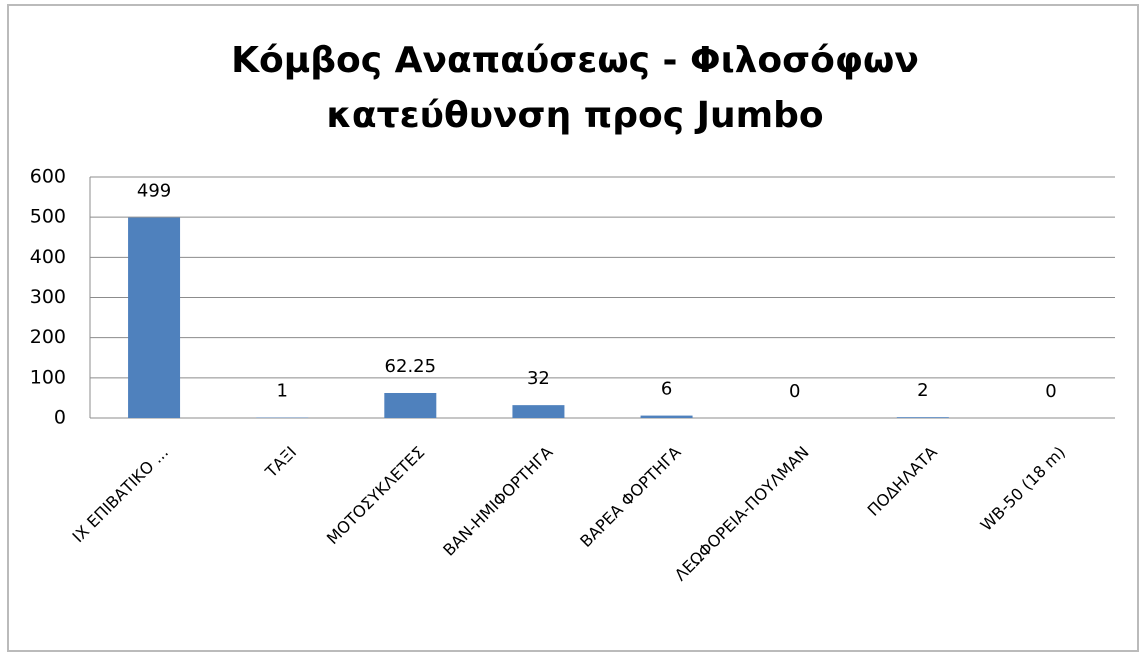  Describe the element at coordinates (48, 377) in the screenshot. I see `y-tick-label: 100` at that location.